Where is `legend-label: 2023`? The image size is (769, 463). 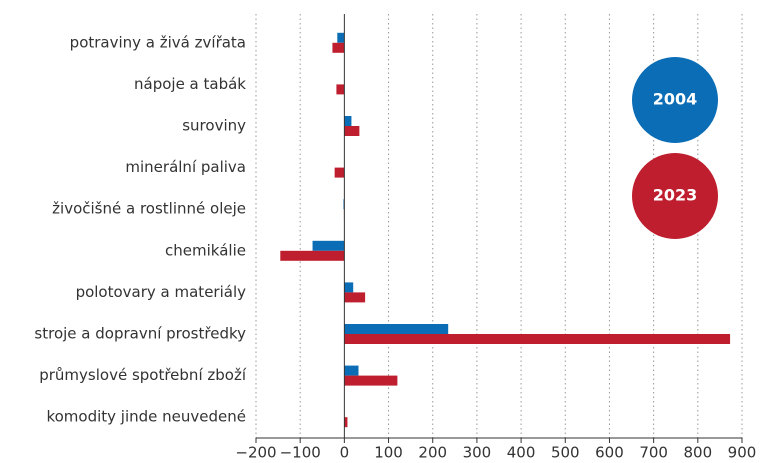 legend-label: 2023 is located at coordinates (675, 195).